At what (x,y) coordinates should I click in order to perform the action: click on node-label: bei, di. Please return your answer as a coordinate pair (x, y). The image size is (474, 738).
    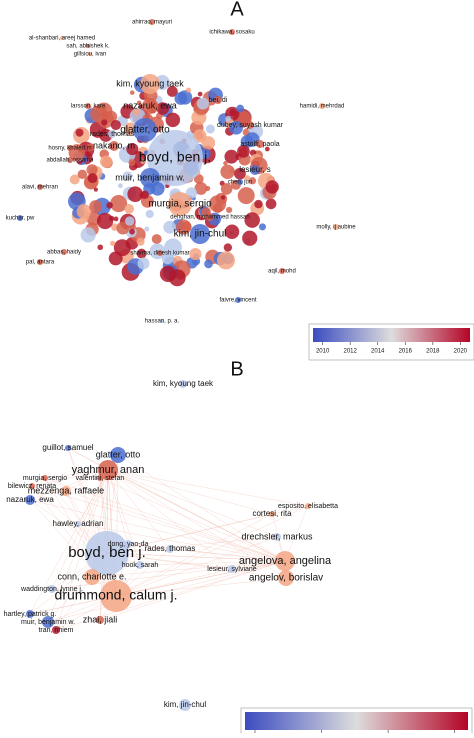
    Looking at the image, I should click on (218, 100).